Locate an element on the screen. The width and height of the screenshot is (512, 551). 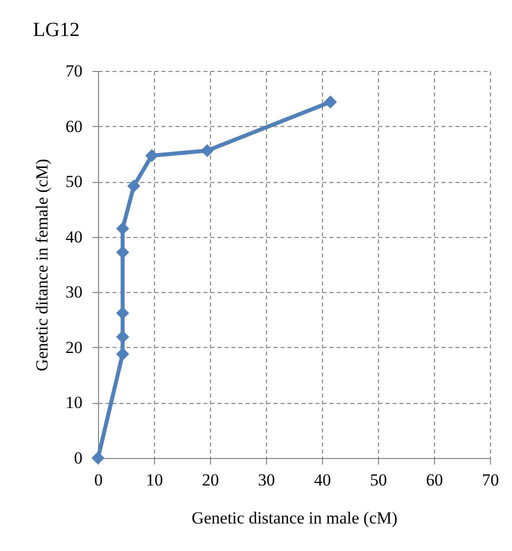
y-tick-label: 0 is located at coordinates (78, 458).